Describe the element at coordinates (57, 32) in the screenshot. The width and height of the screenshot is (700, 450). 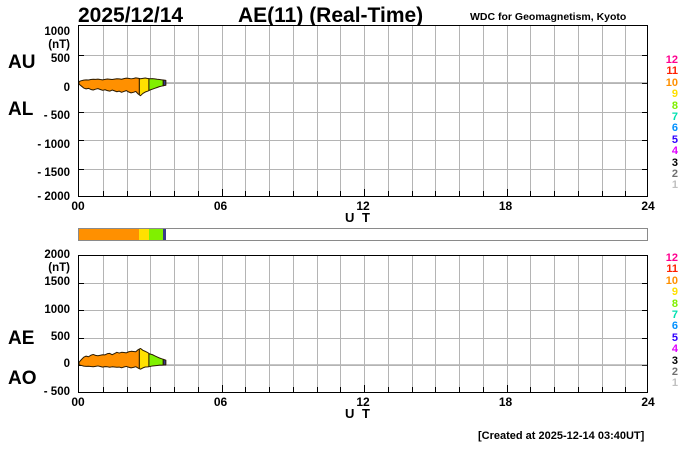
I see `y-axis-value-1000: 1000` at that location.